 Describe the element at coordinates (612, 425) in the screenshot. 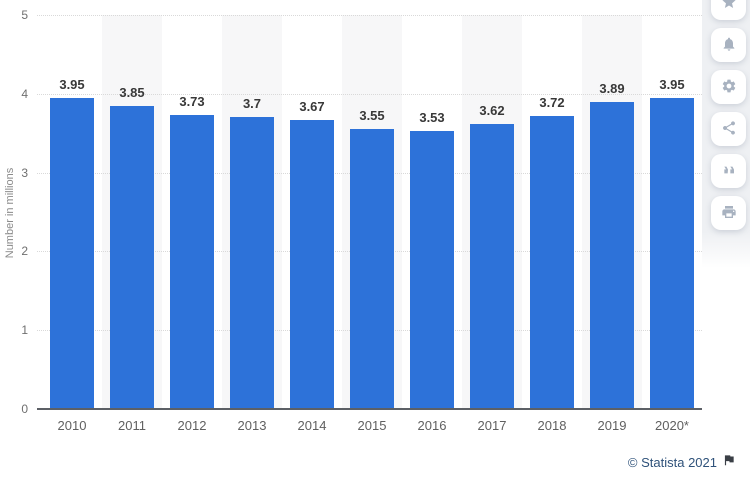

I see `x-tick-label: 2019` at that location.